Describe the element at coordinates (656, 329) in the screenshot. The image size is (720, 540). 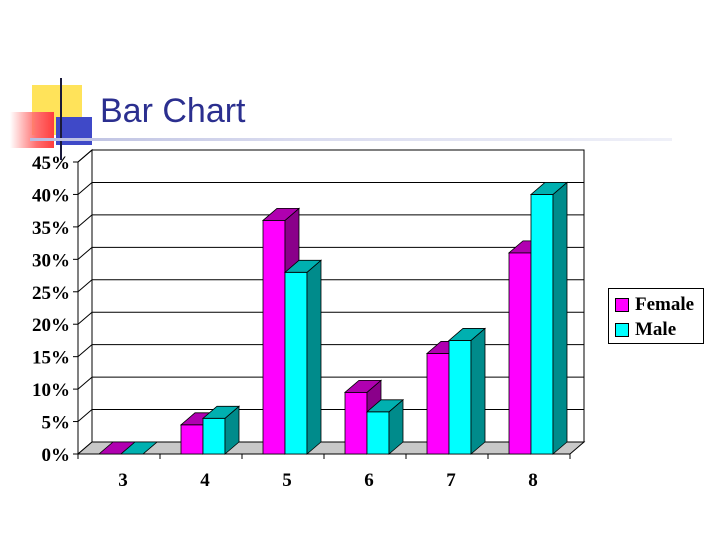
I see `legend-label-male: Male` at that location.